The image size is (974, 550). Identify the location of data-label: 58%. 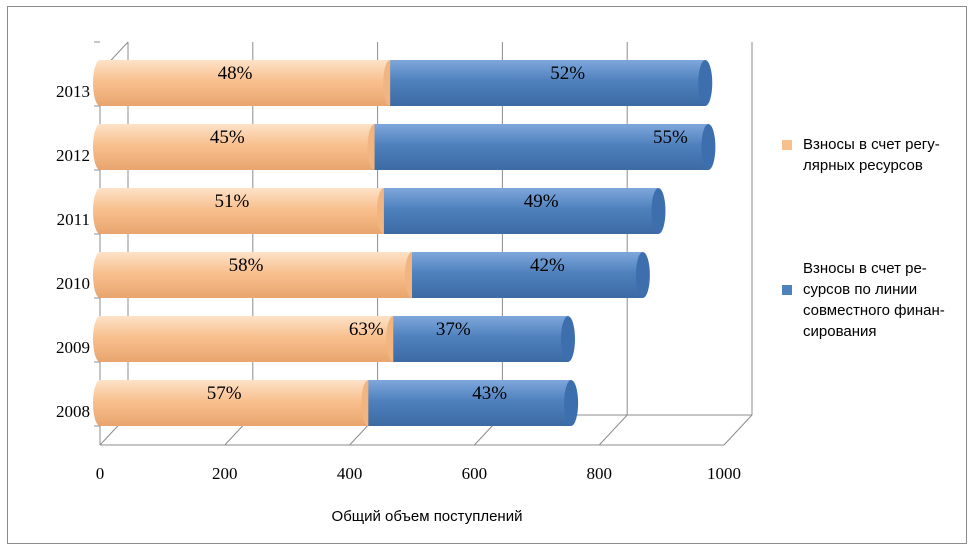
(246, 265).